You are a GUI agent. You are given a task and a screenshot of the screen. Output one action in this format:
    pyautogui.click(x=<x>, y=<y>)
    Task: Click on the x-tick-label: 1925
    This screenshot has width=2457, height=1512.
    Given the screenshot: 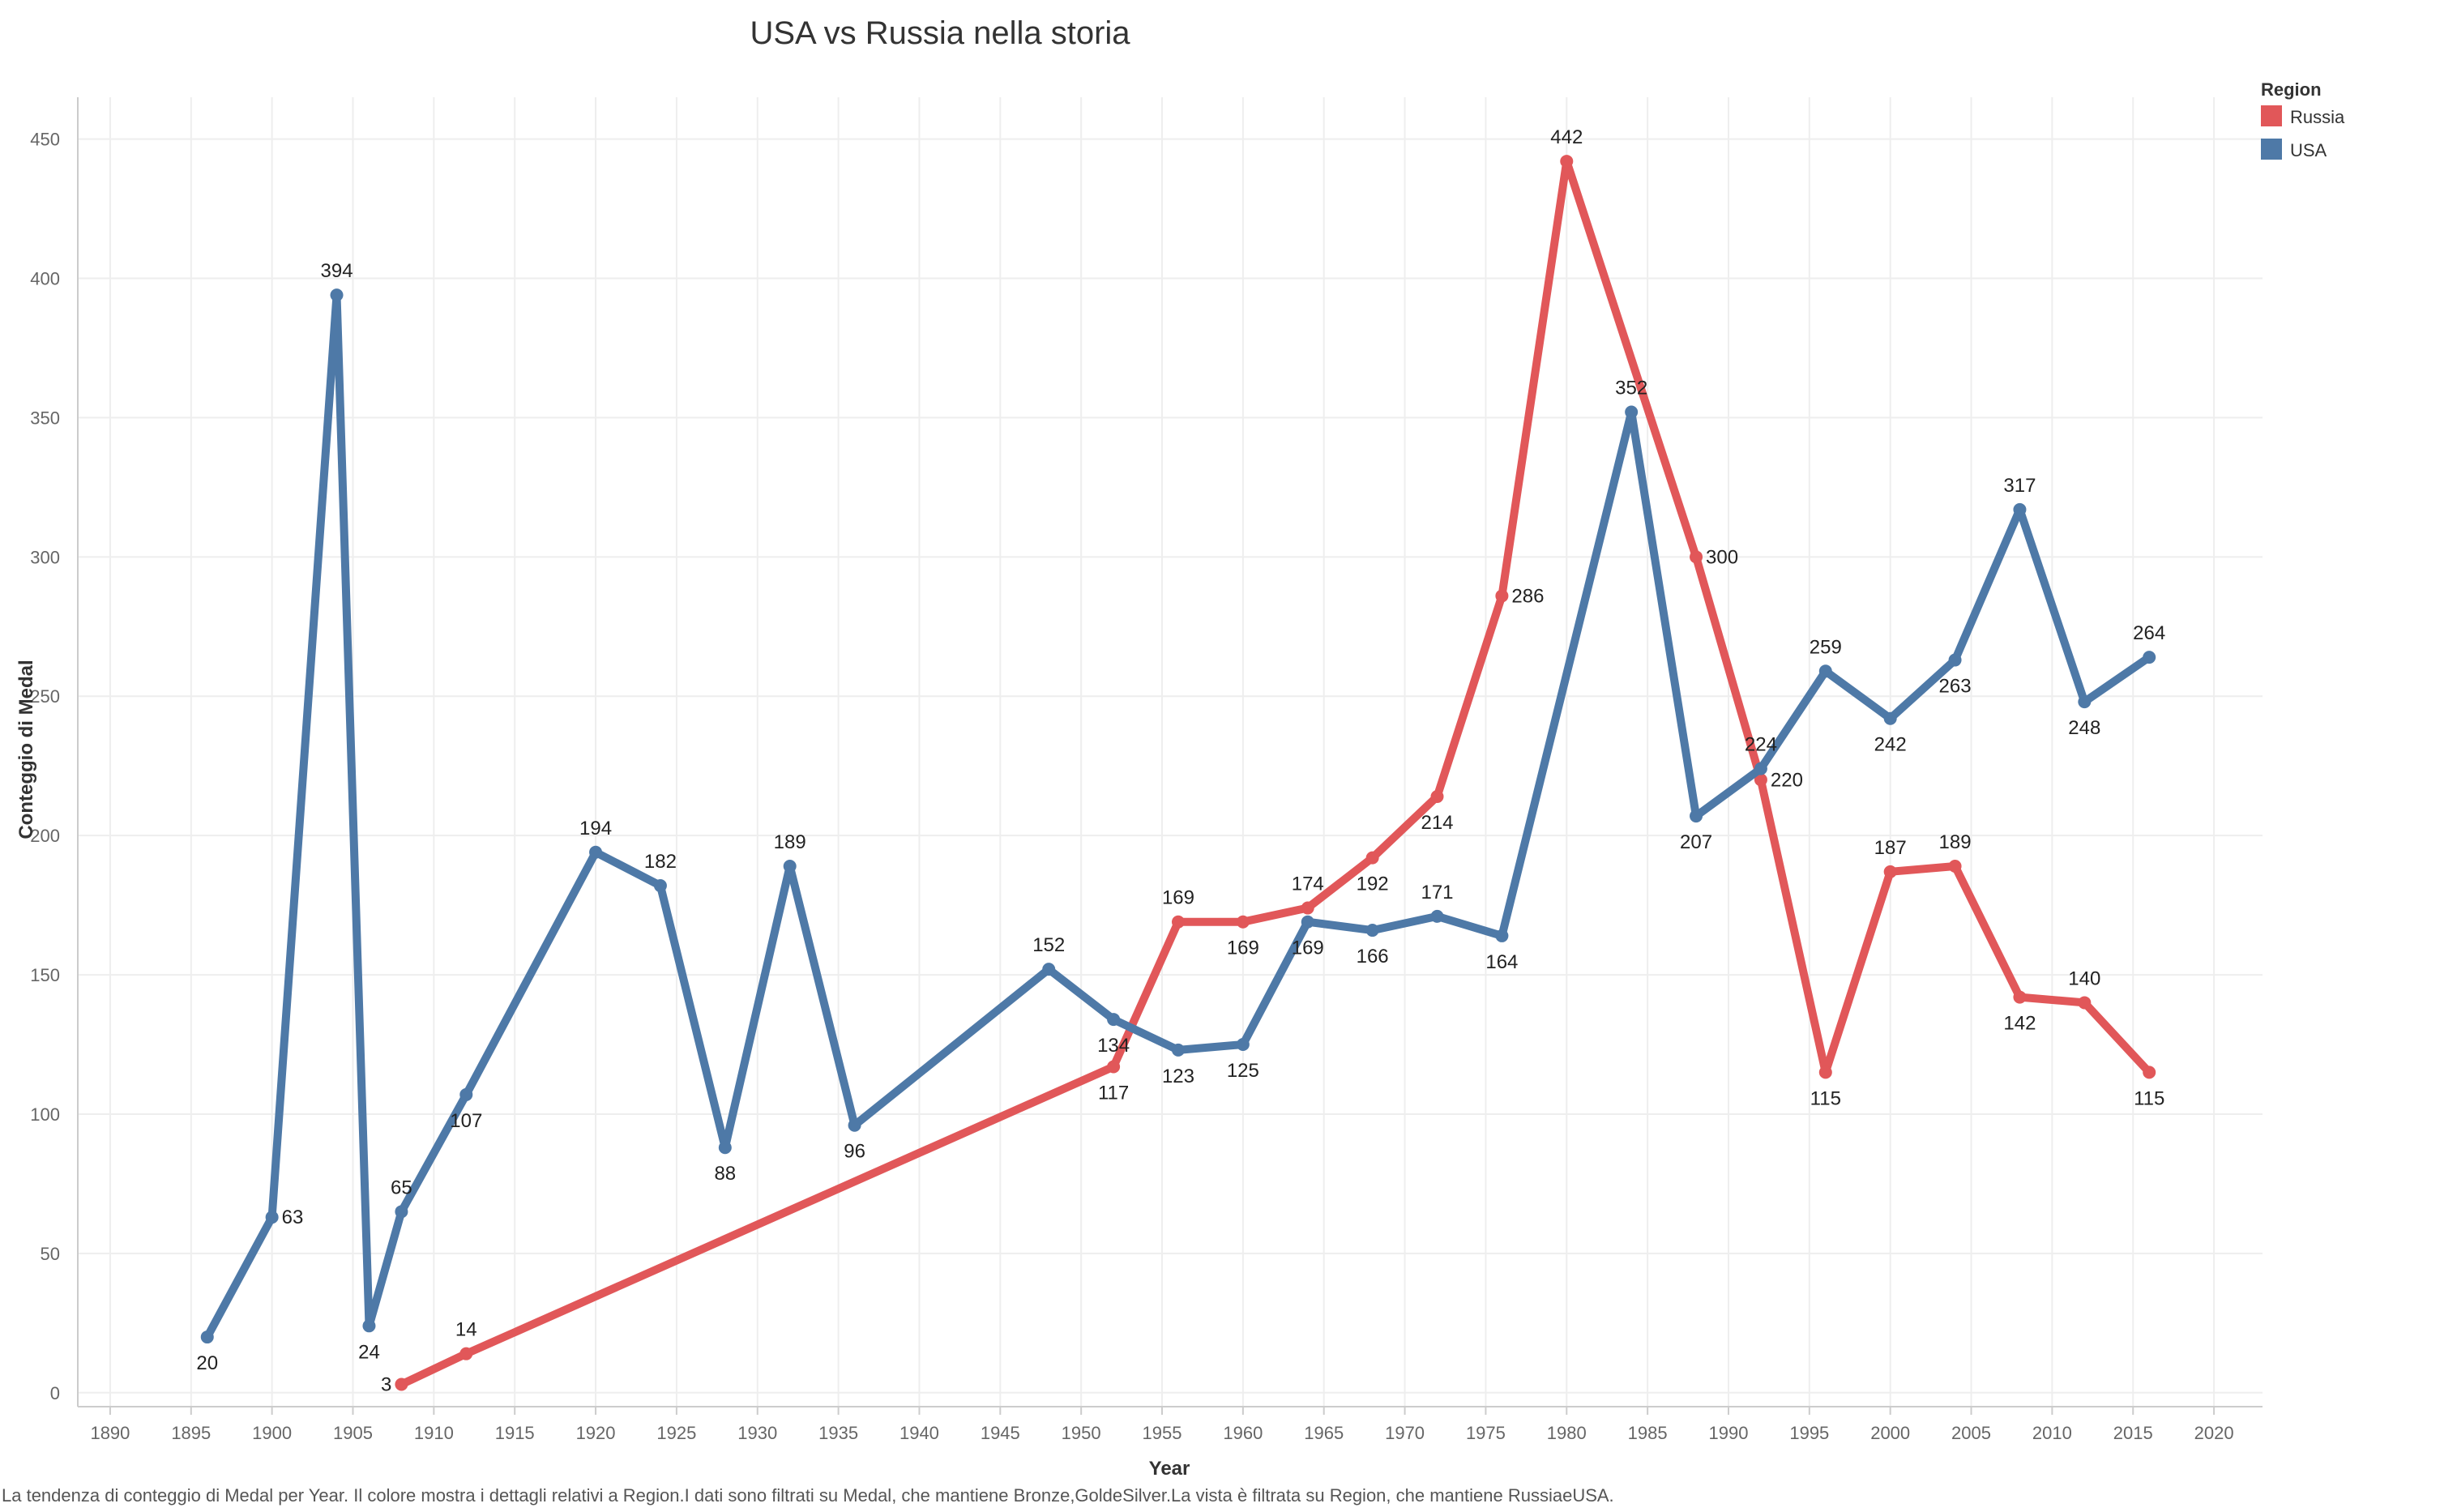 What is the action you would take?
    pyautogui.click(x=676, y=1433)
    